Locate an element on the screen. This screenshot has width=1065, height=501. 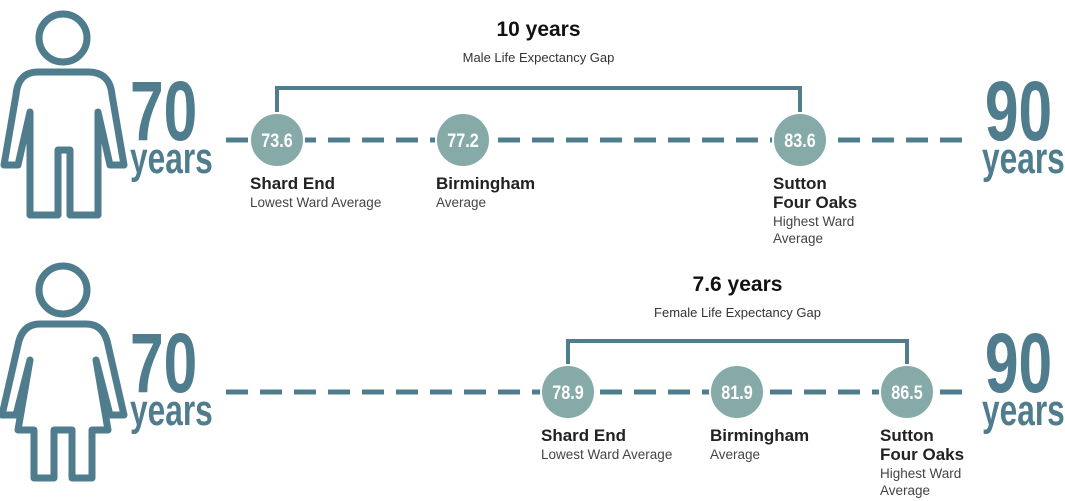
value-text: 81.9 is located at coordinates (737, 393).